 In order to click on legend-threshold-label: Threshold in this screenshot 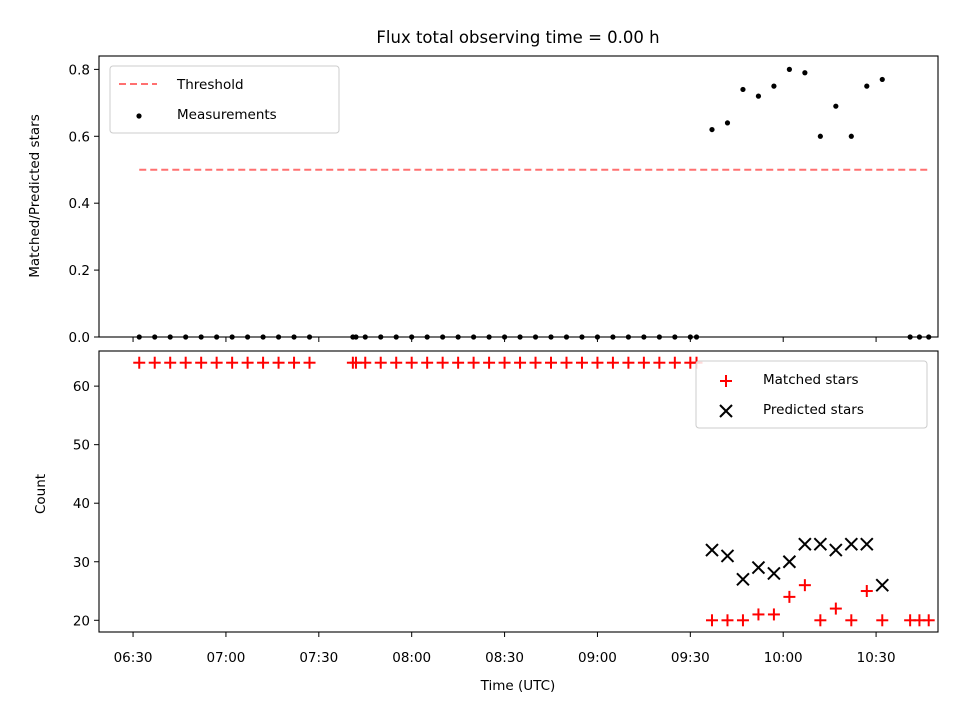, I will do `click(210, 85)`.